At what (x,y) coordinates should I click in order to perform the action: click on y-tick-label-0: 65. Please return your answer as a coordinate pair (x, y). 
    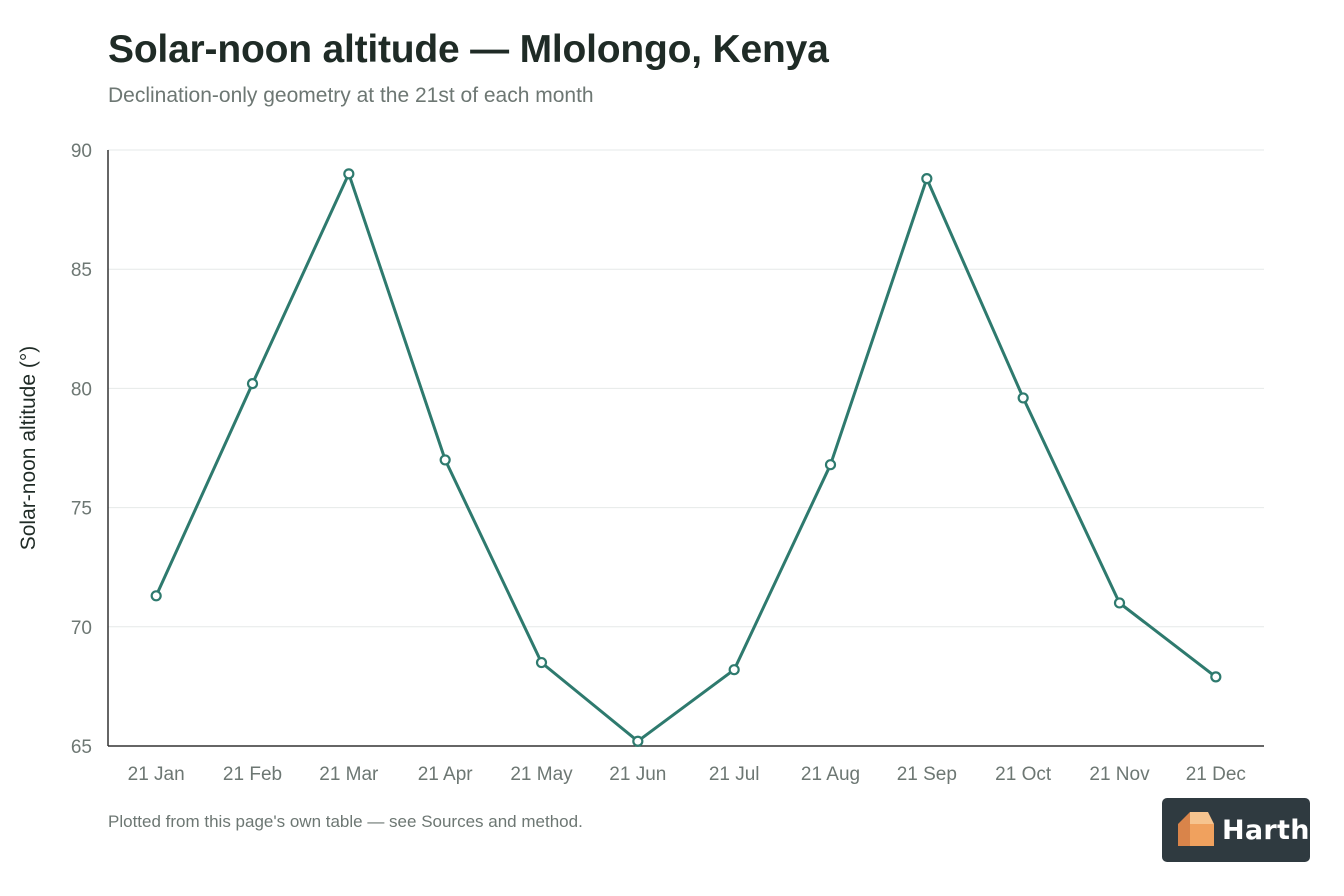
    Looking at the image, I should click on (81, 747).